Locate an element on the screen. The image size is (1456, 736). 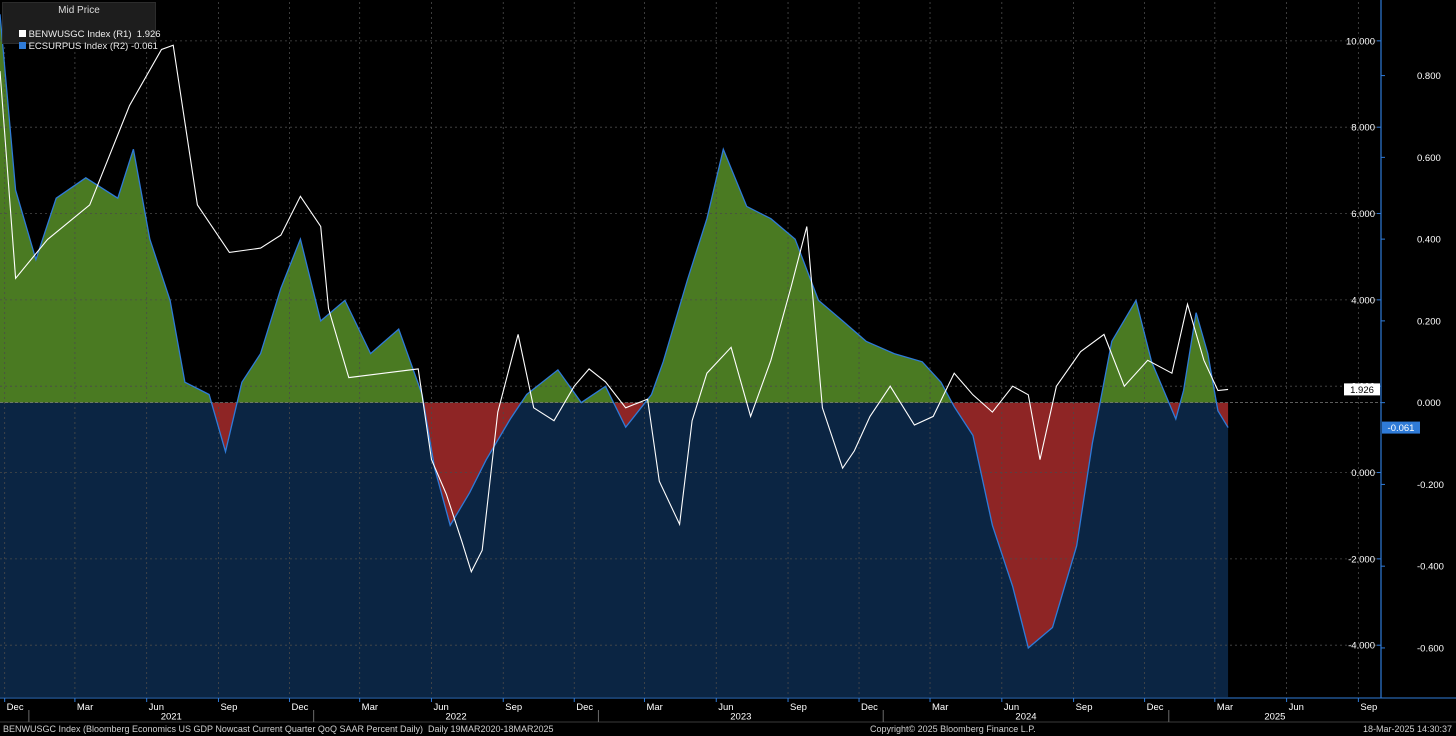
r1-tick-label: 8.000 is located at coordinates (1363, 128).